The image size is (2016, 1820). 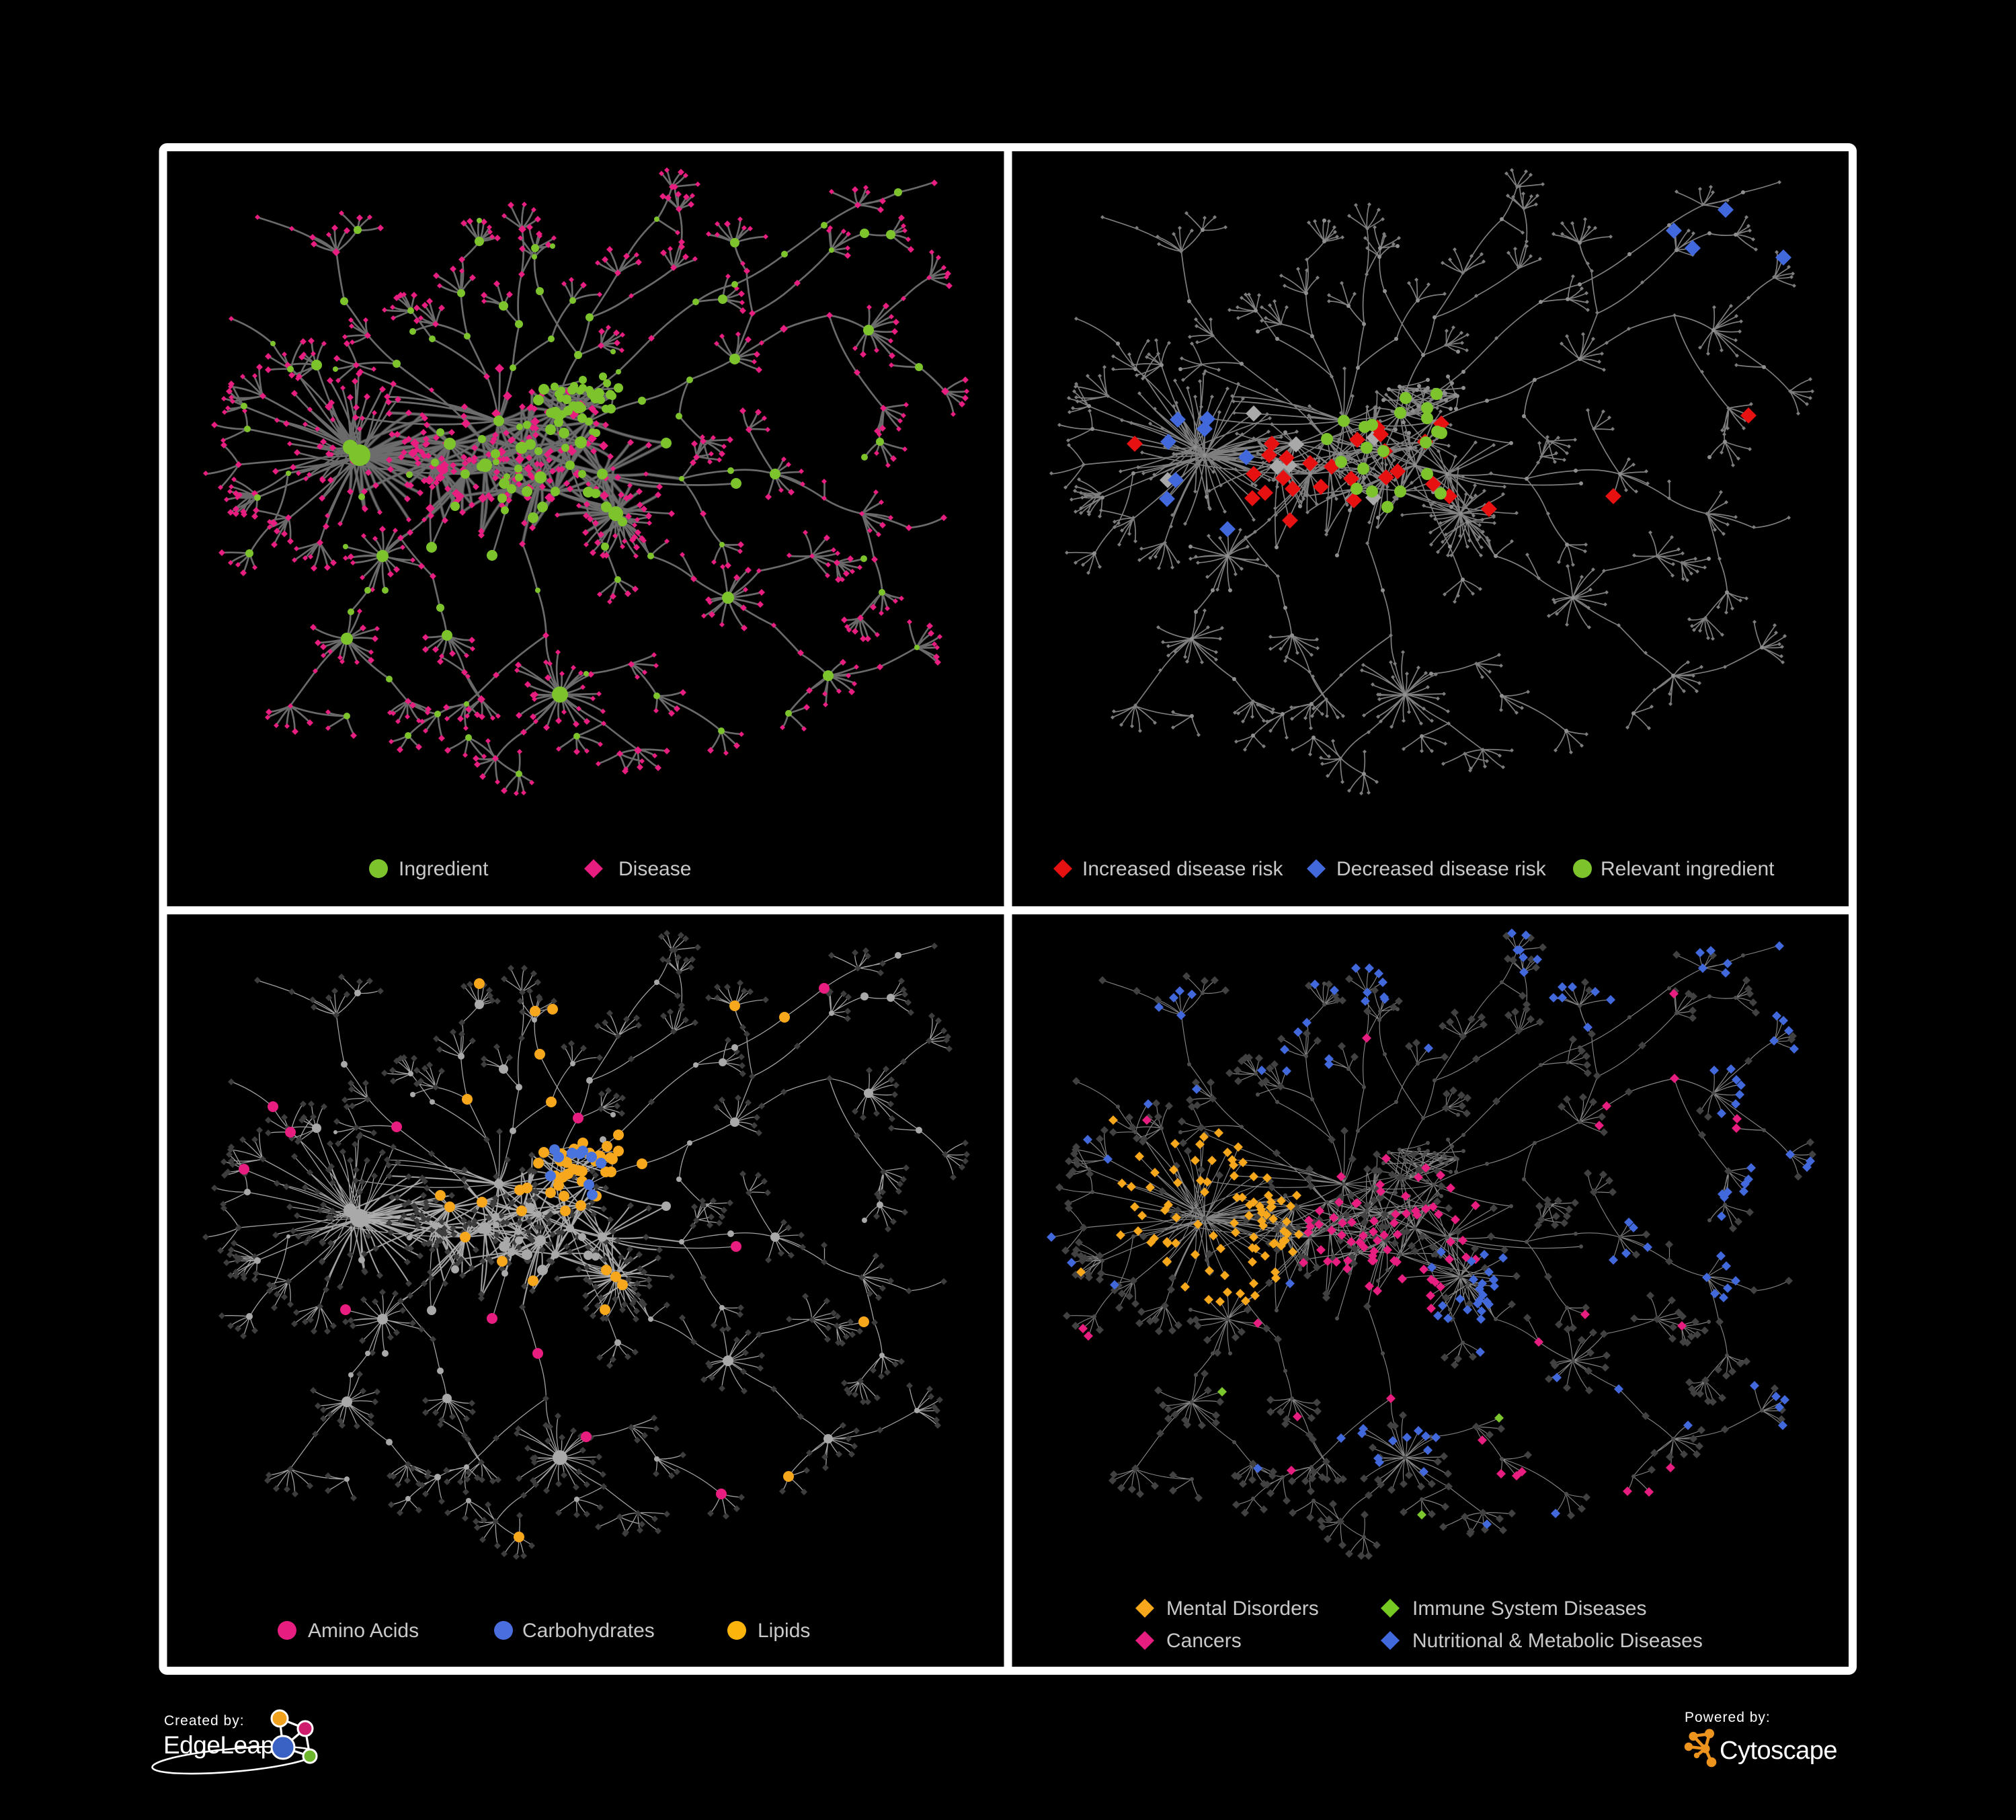 I want to click on svg-text: EdgeLeap, so click(x=218, y=1745).